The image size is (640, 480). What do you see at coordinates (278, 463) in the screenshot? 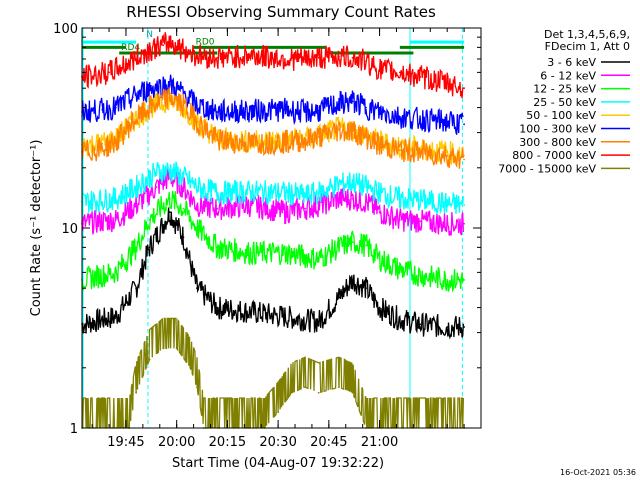
I see `x-axis-label: Start Time (04-Aug-07 19:32:22)` at bounding box center [278, 463].